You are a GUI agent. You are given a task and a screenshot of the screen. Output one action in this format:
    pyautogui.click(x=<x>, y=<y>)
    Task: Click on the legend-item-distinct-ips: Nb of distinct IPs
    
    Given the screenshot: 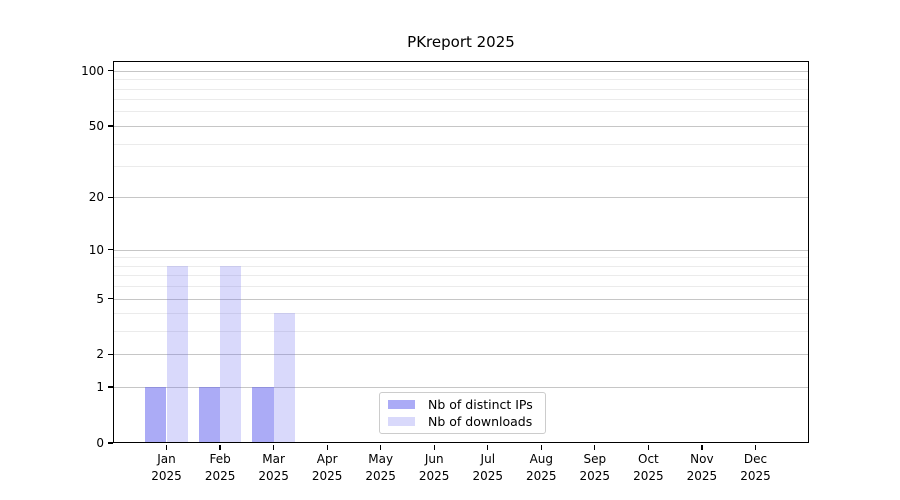 What is the action you would take?
    pyautogui.click(x=462, y=404)
    